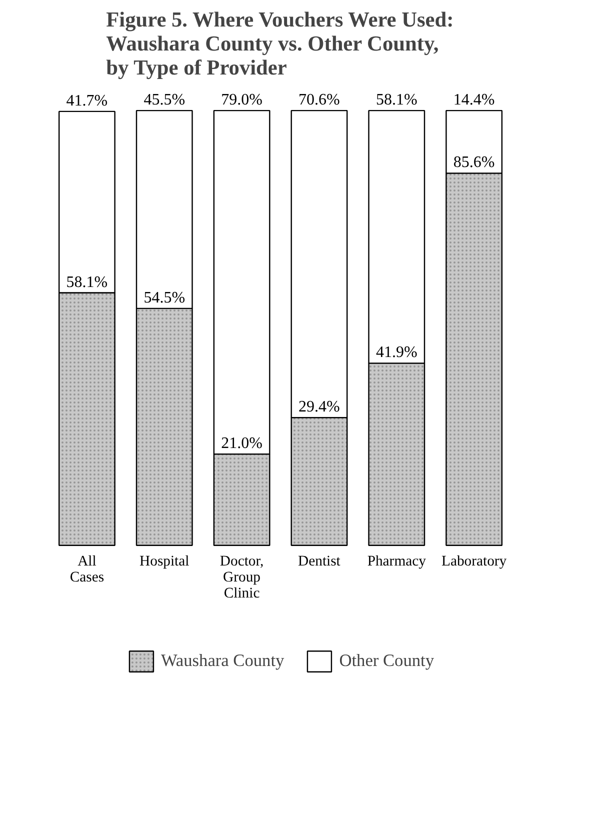 This screenshot has width=607, height=814. I want to click on x-tick-label: Laboratory, so click(474, 561).